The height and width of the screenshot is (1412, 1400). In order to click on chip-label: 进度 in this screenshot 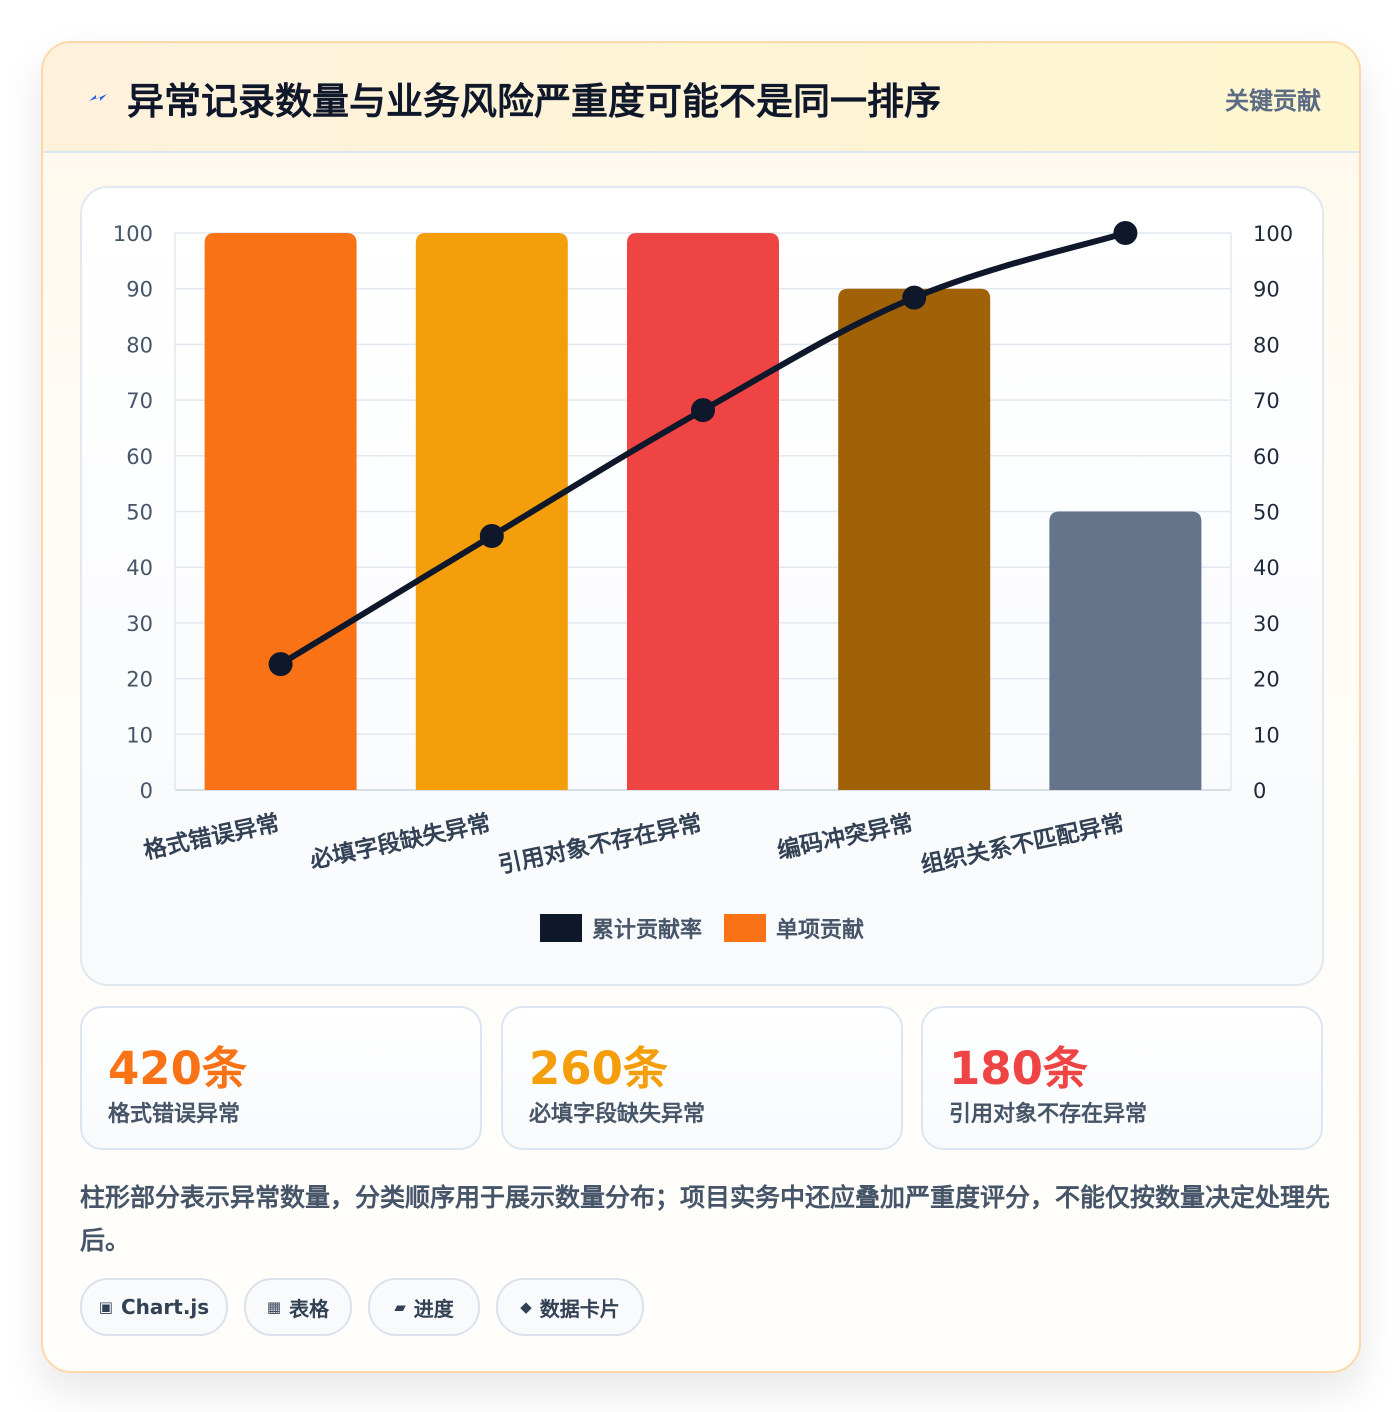, I will do `click(433, 1308)`.